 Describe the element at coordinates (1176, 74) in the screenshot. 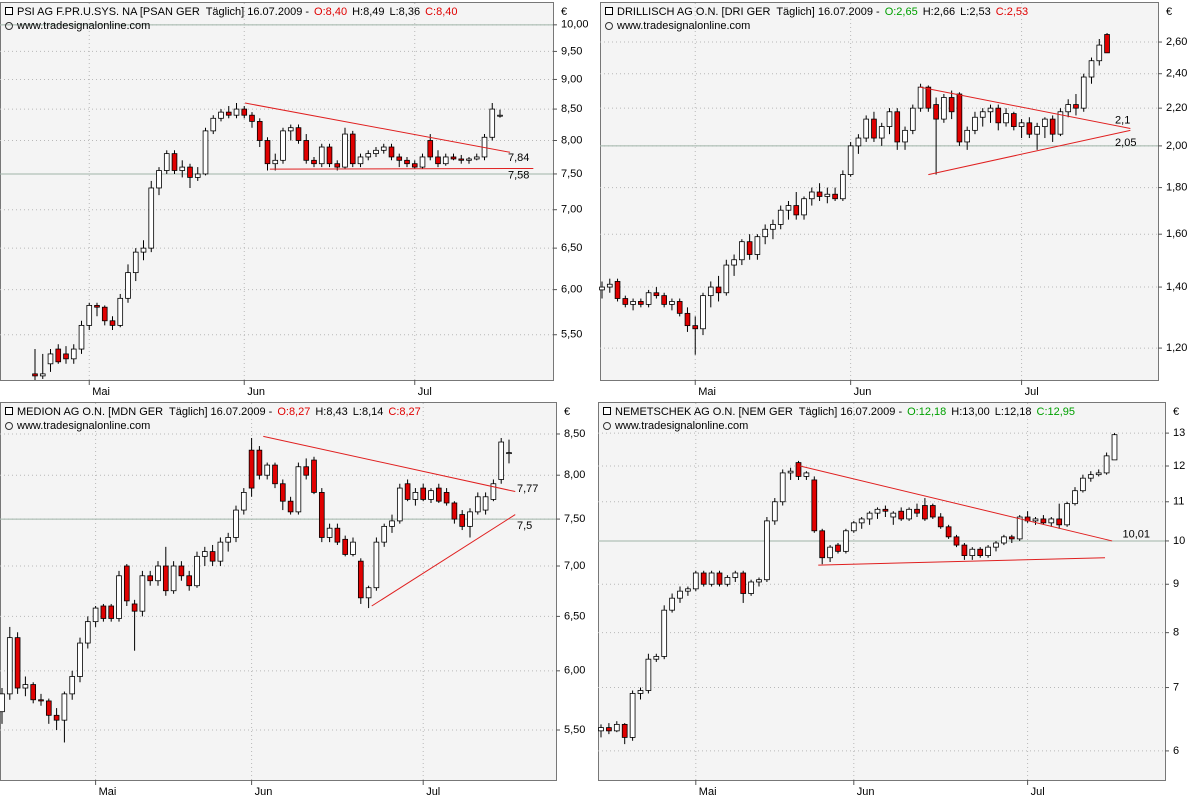

I see `y-tick-label: 2,40` at that location.